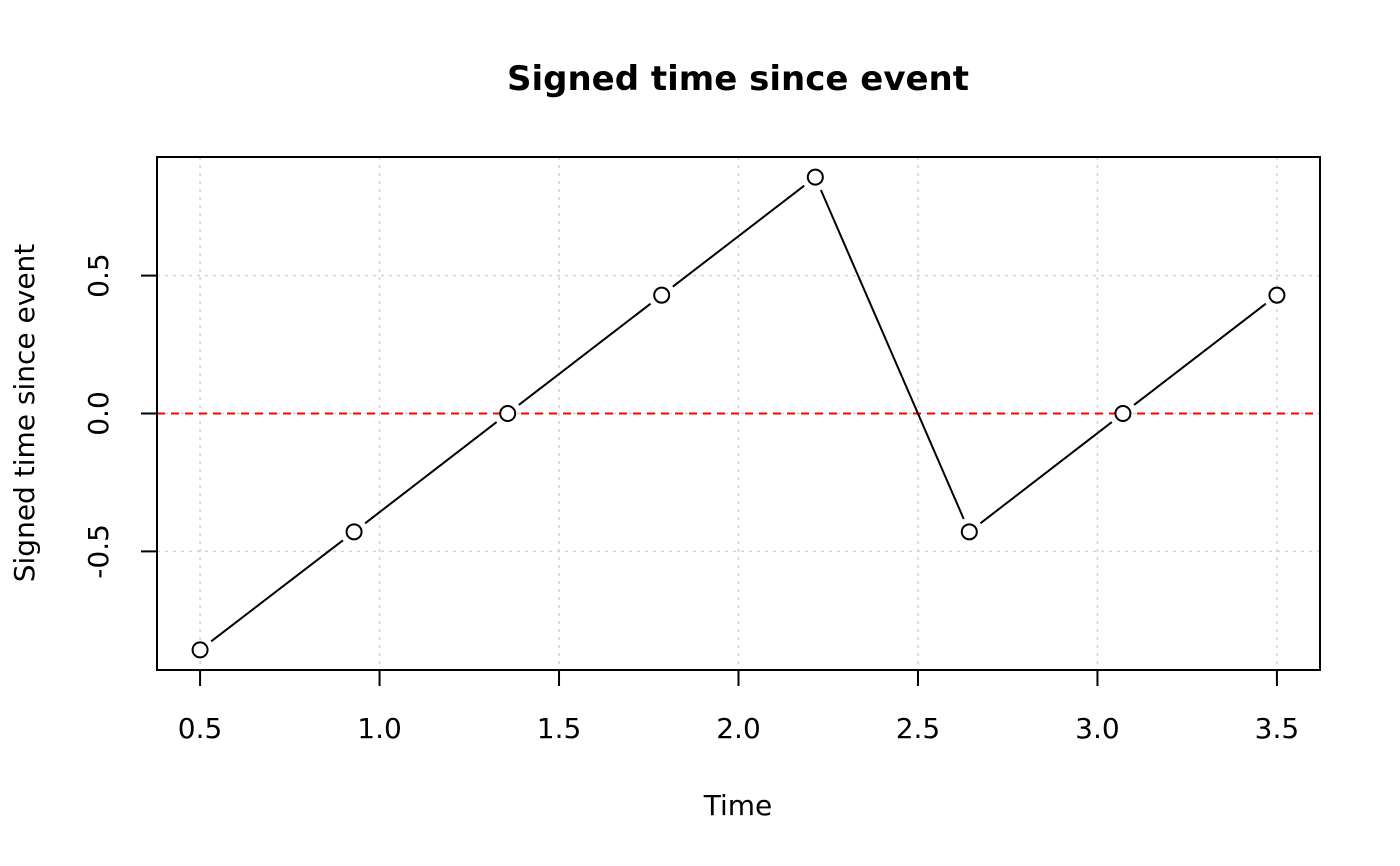 The width and height of the screenshot is (1400, 866). Describe the element at coordinates (200, 728) in the screenshot. I see `x-tick-label: 0.5` at that location.